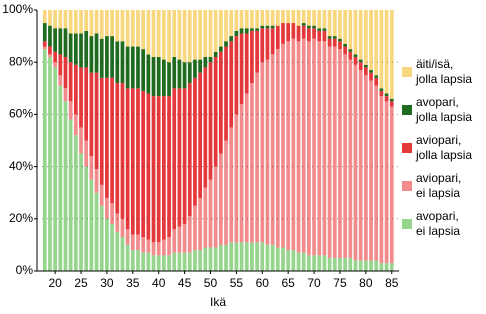 The height and width of the screenshot is (314, 486). Describe the element at coordinates (263, 283) in the screenshot. I see `x-tick-label: 60` at that location.